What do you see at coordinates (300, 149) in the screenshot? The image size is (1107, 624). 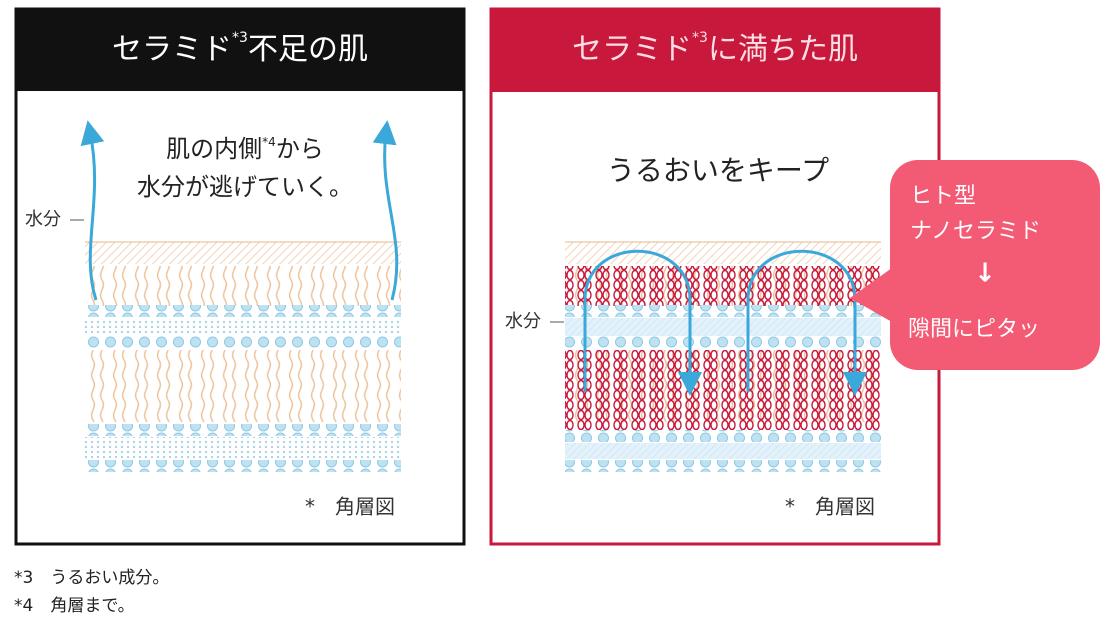 I see `caption-text: から` at bounding box center [300, 149].